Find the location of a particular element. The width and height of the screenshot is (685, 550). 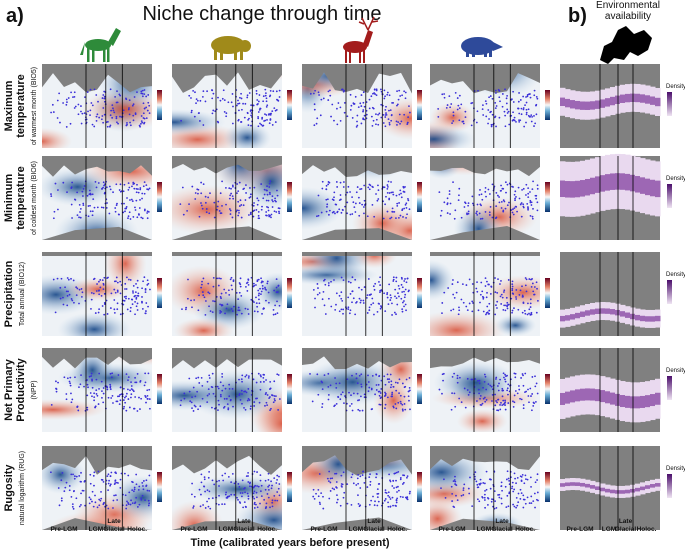

colorbar is located at coordinates (289, 389).